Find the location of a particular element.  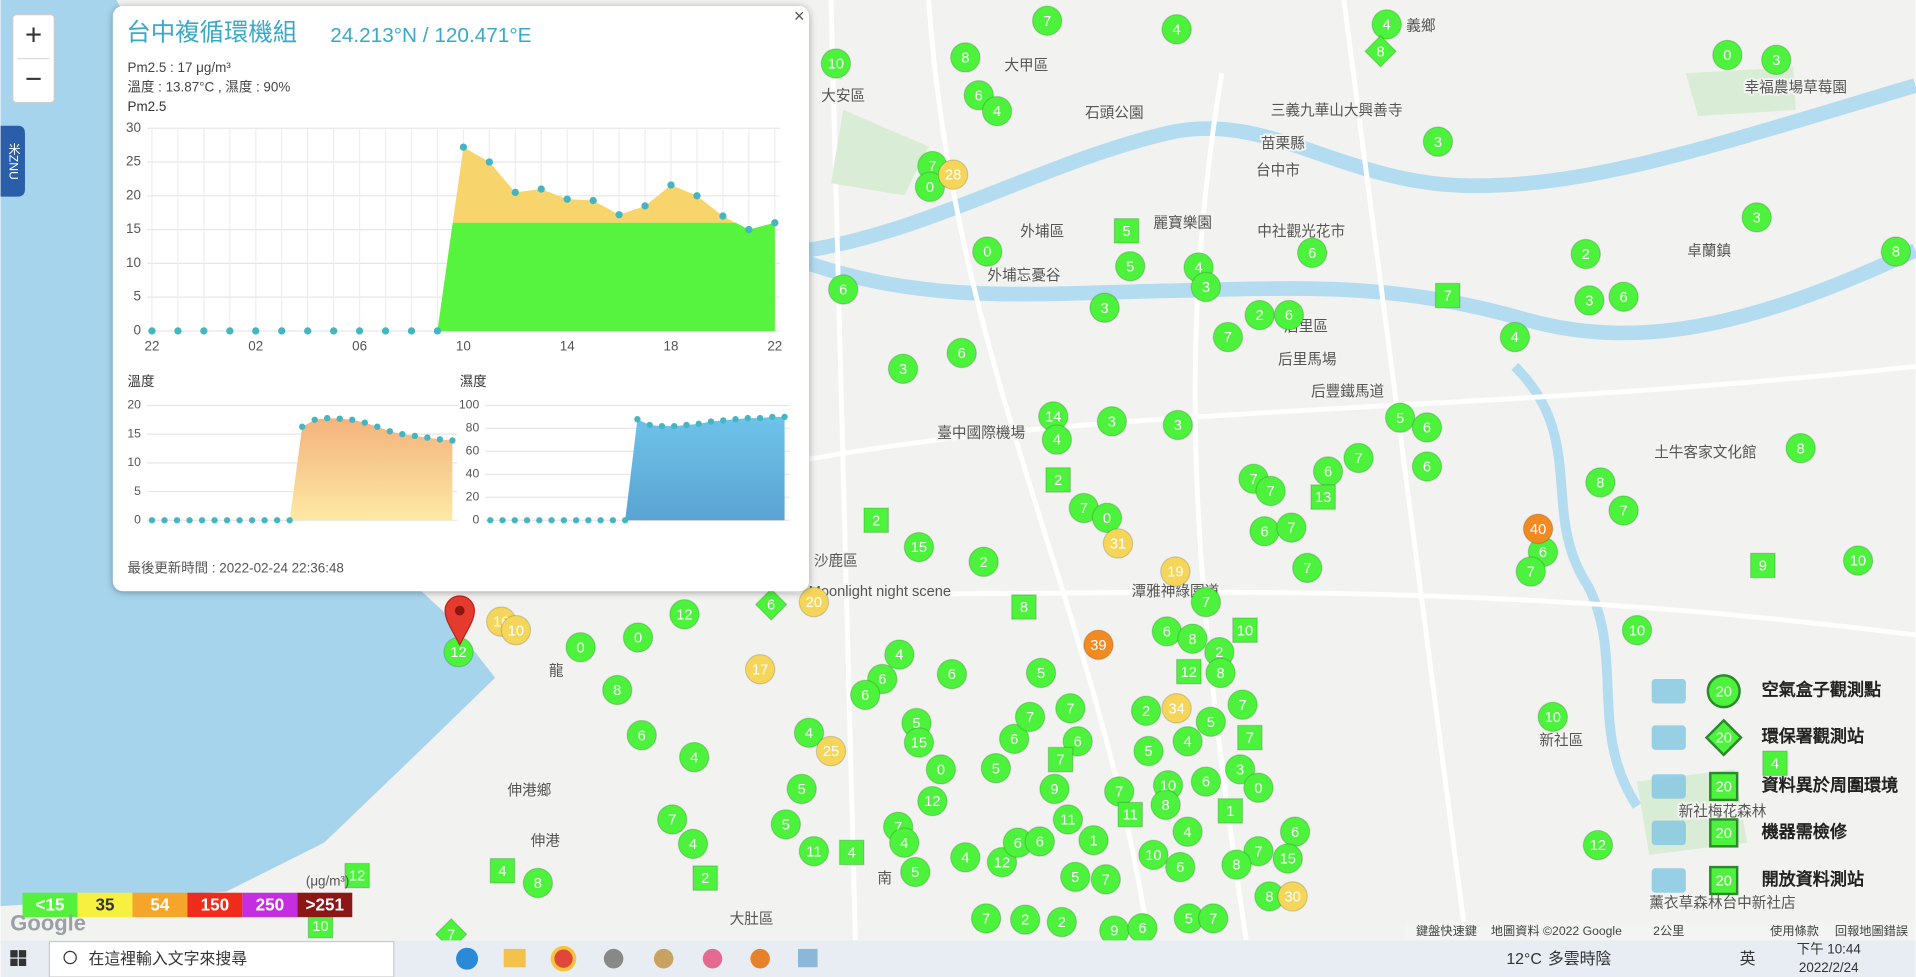

side-tab-label: 米ZNU is located at coordinates (14, 161).